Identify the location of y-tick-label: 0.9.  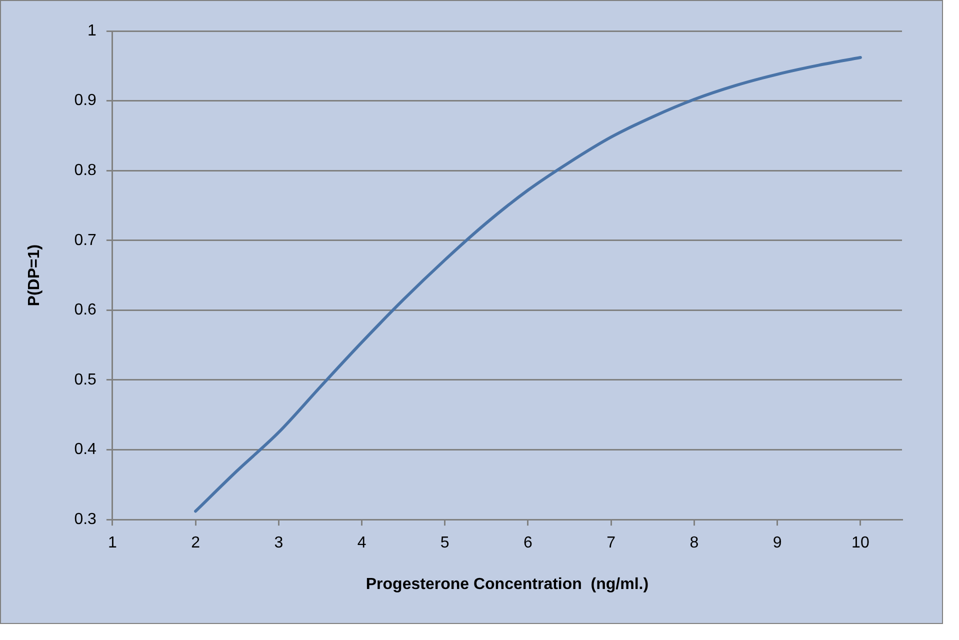
(85, 101).